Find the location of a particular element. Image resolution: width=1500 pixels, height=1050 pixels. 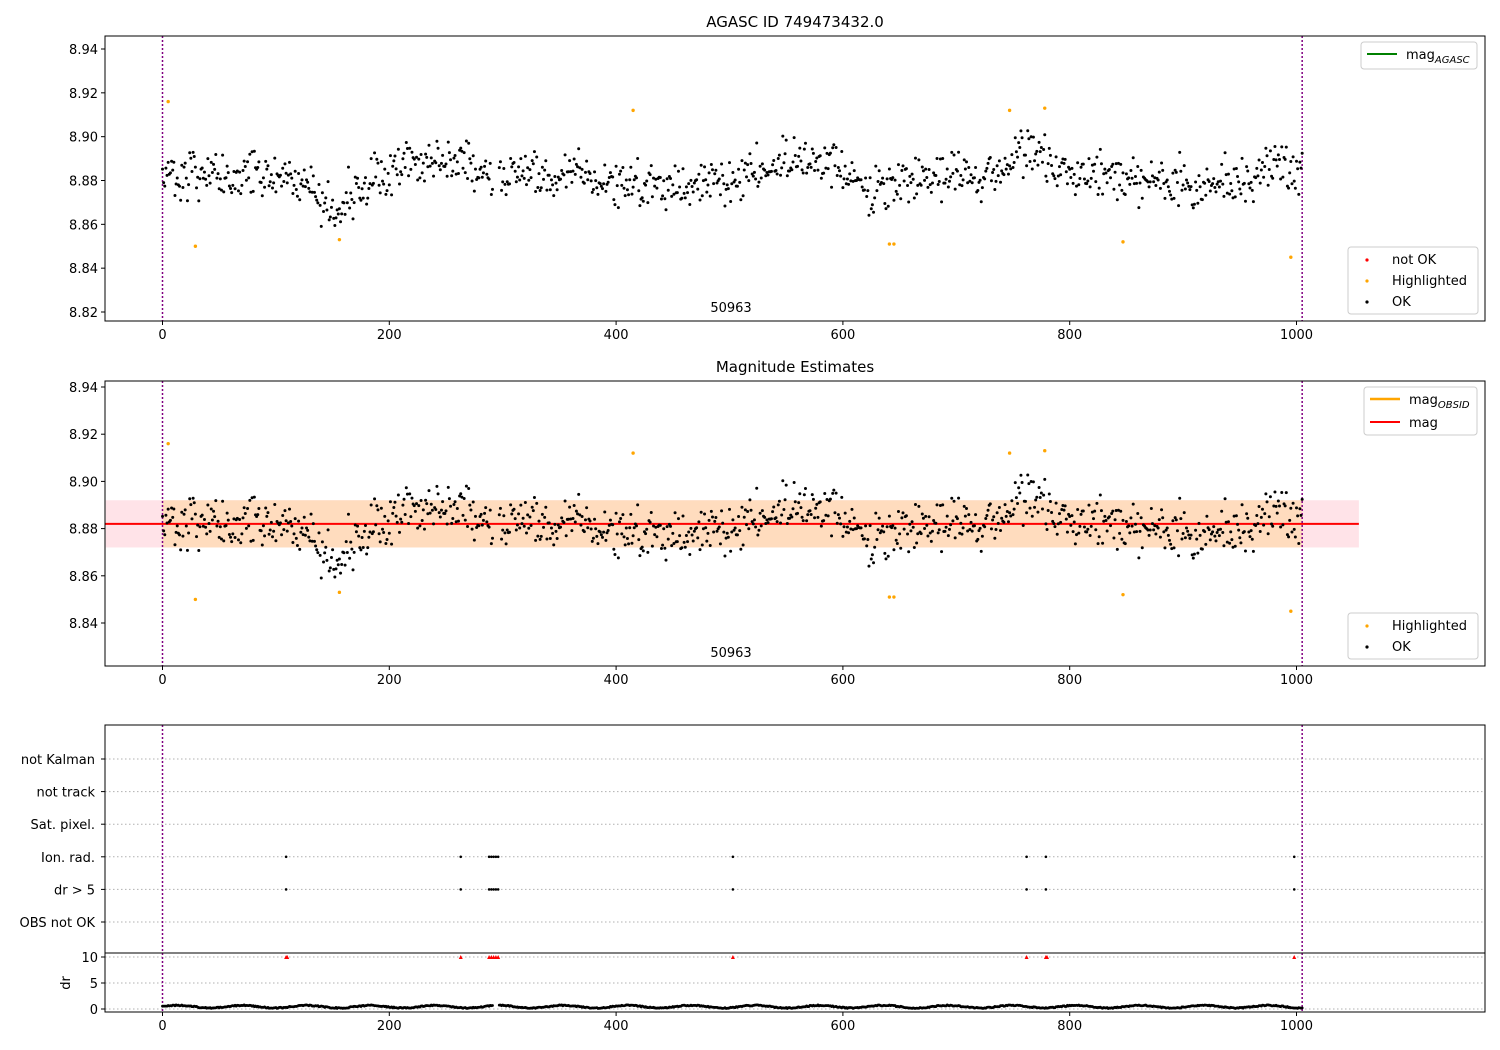

panel-1-obsid-label: 50963 is located at coordinates (730, 308).